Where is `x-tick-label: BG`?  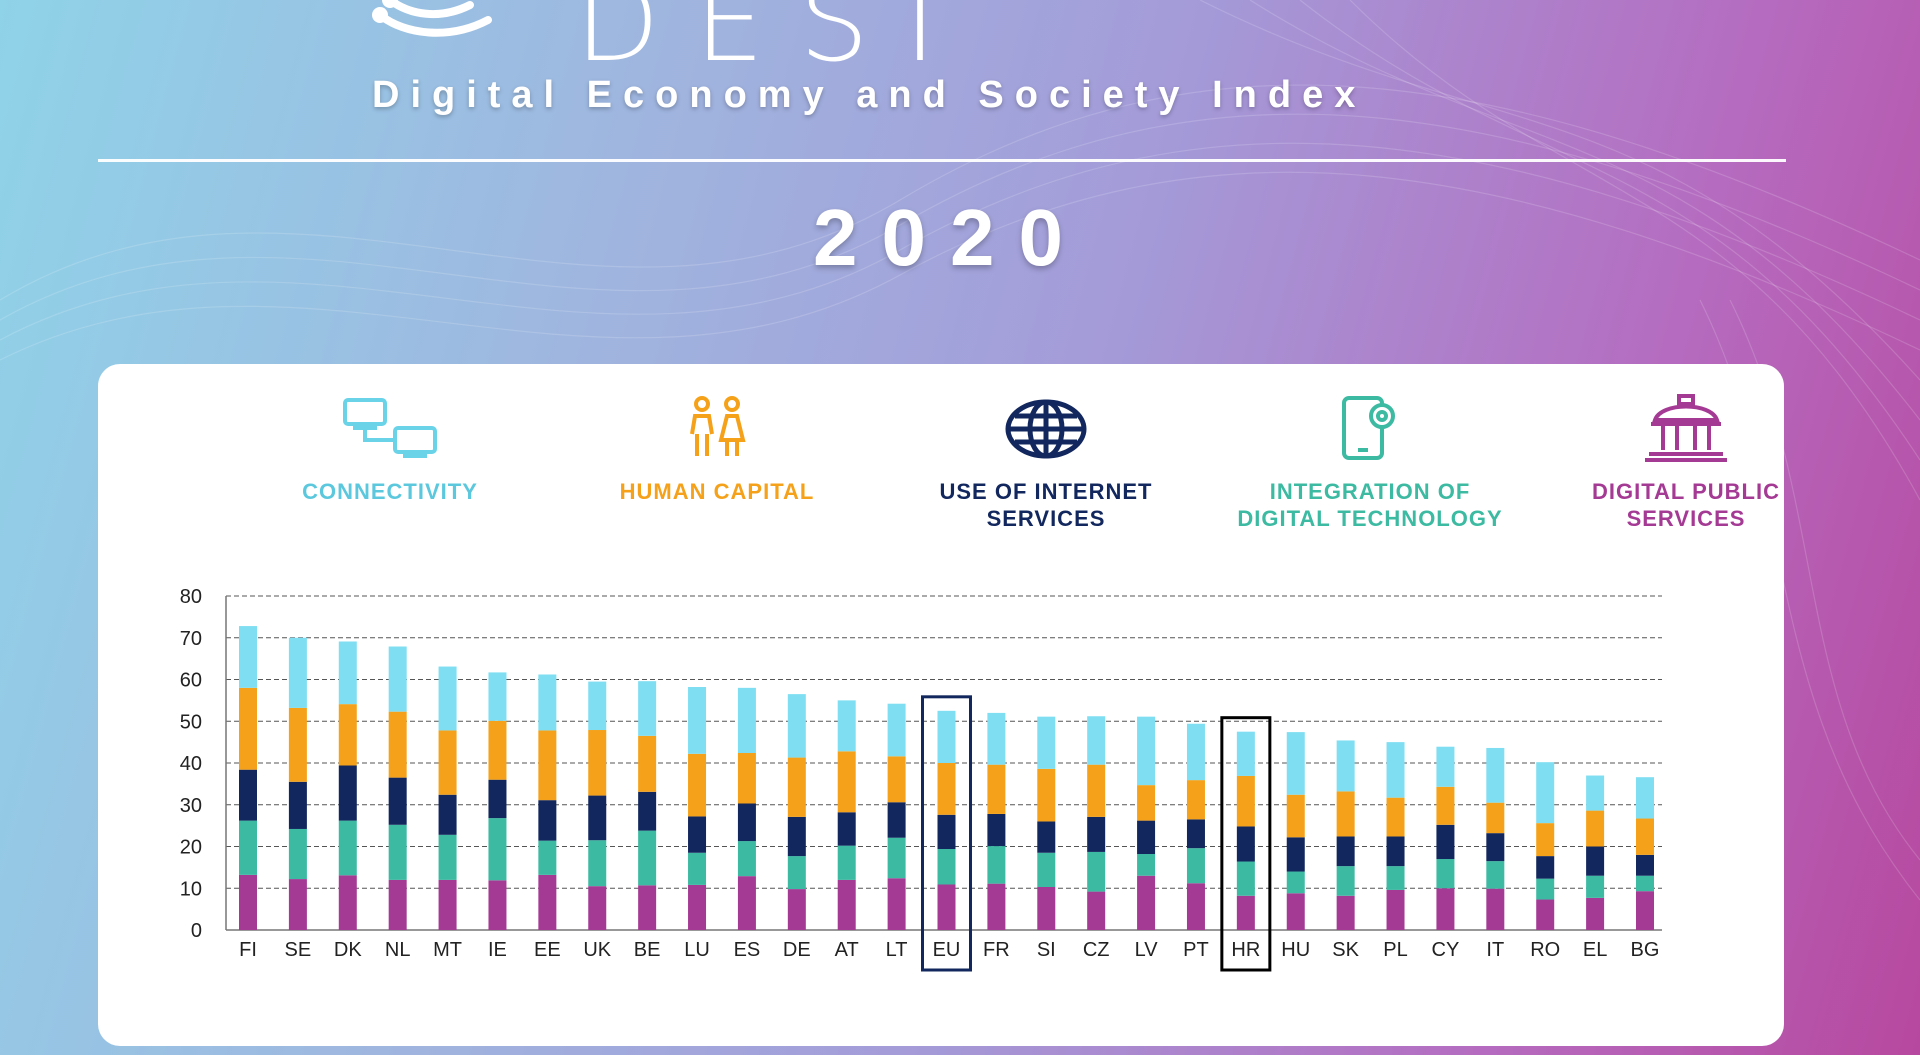
x-tick-label: BG is located at coordinates (1645, 950).